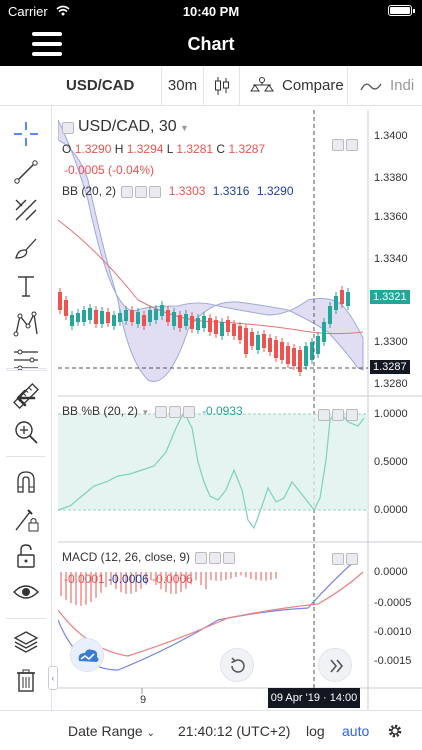 Image resolution: width=422 pixels, height=750 pixels. I want to click on symbol-label: USD/CAD, so click(100, 85).